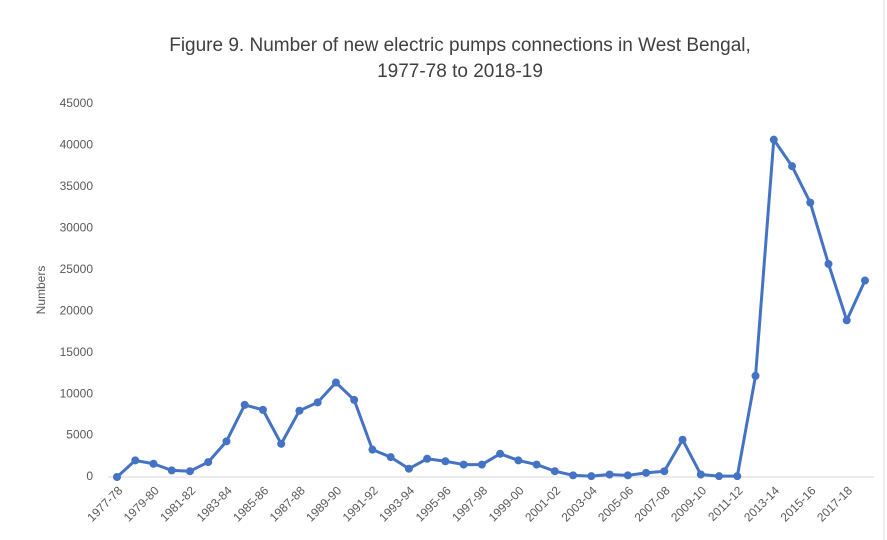 The height and width of the screenshot is (540, 887). What do you see at coordinates (77, 352) in the screenshot?
I see `y-tick-label: 15000` at bounding box center [77, 352].